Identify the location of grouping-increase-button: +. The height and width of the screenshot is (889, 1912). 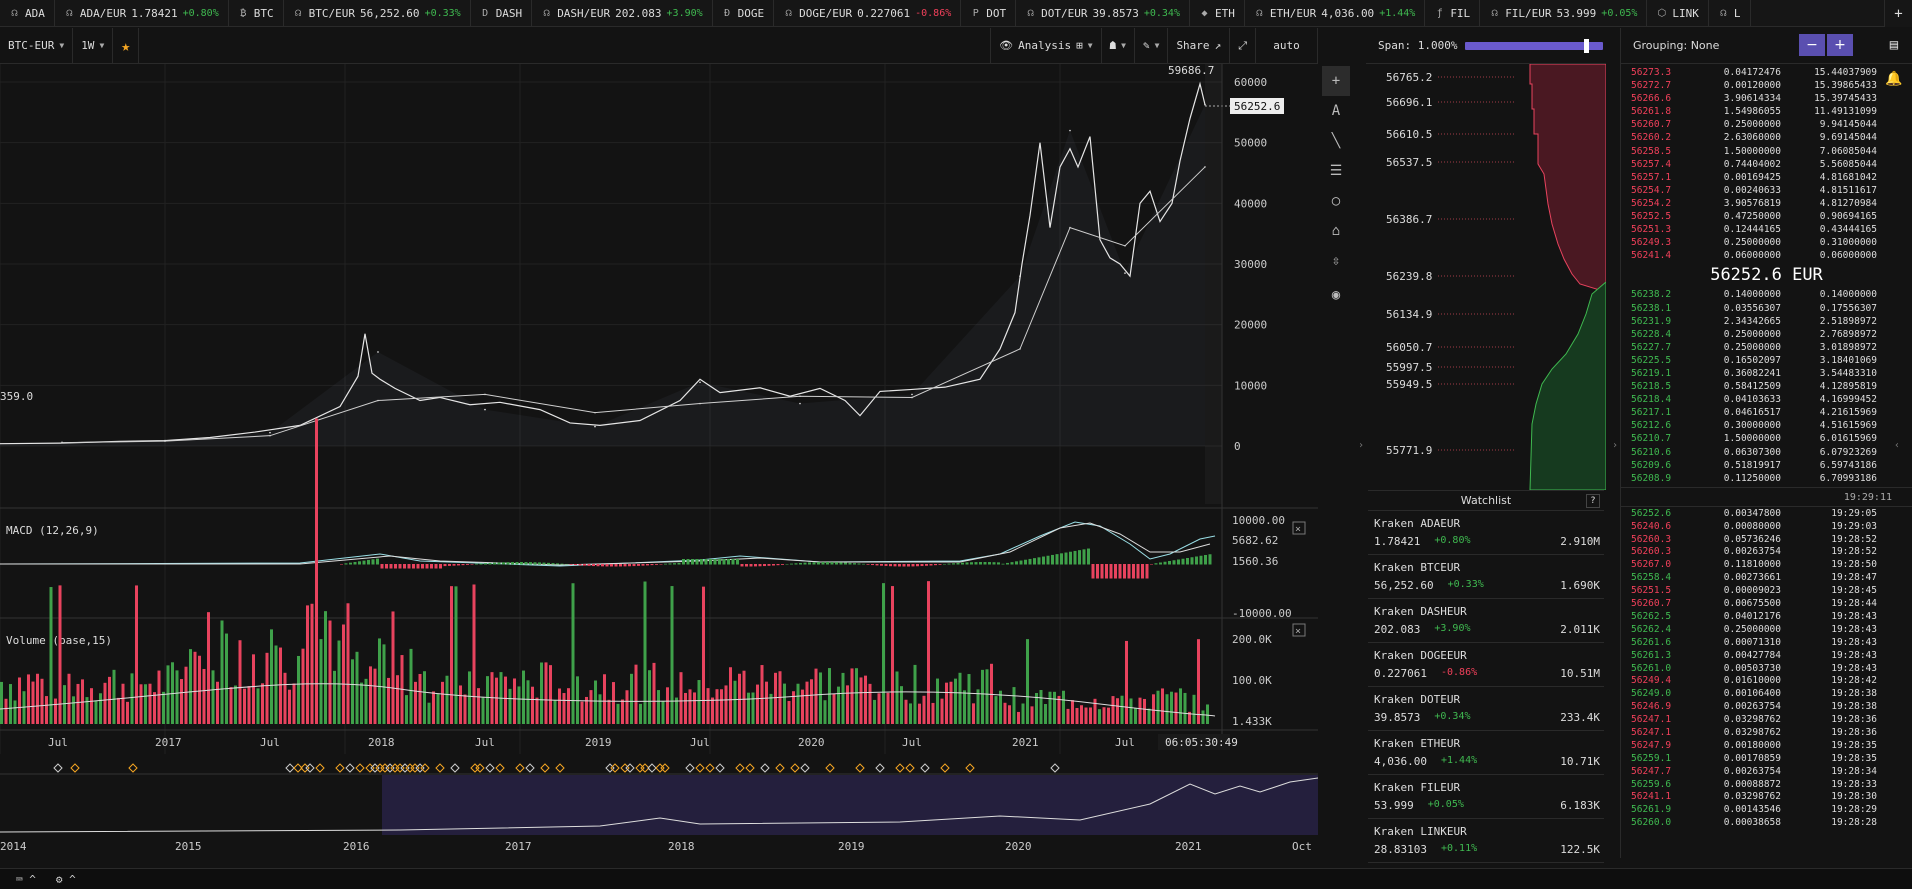
(1840, 45).